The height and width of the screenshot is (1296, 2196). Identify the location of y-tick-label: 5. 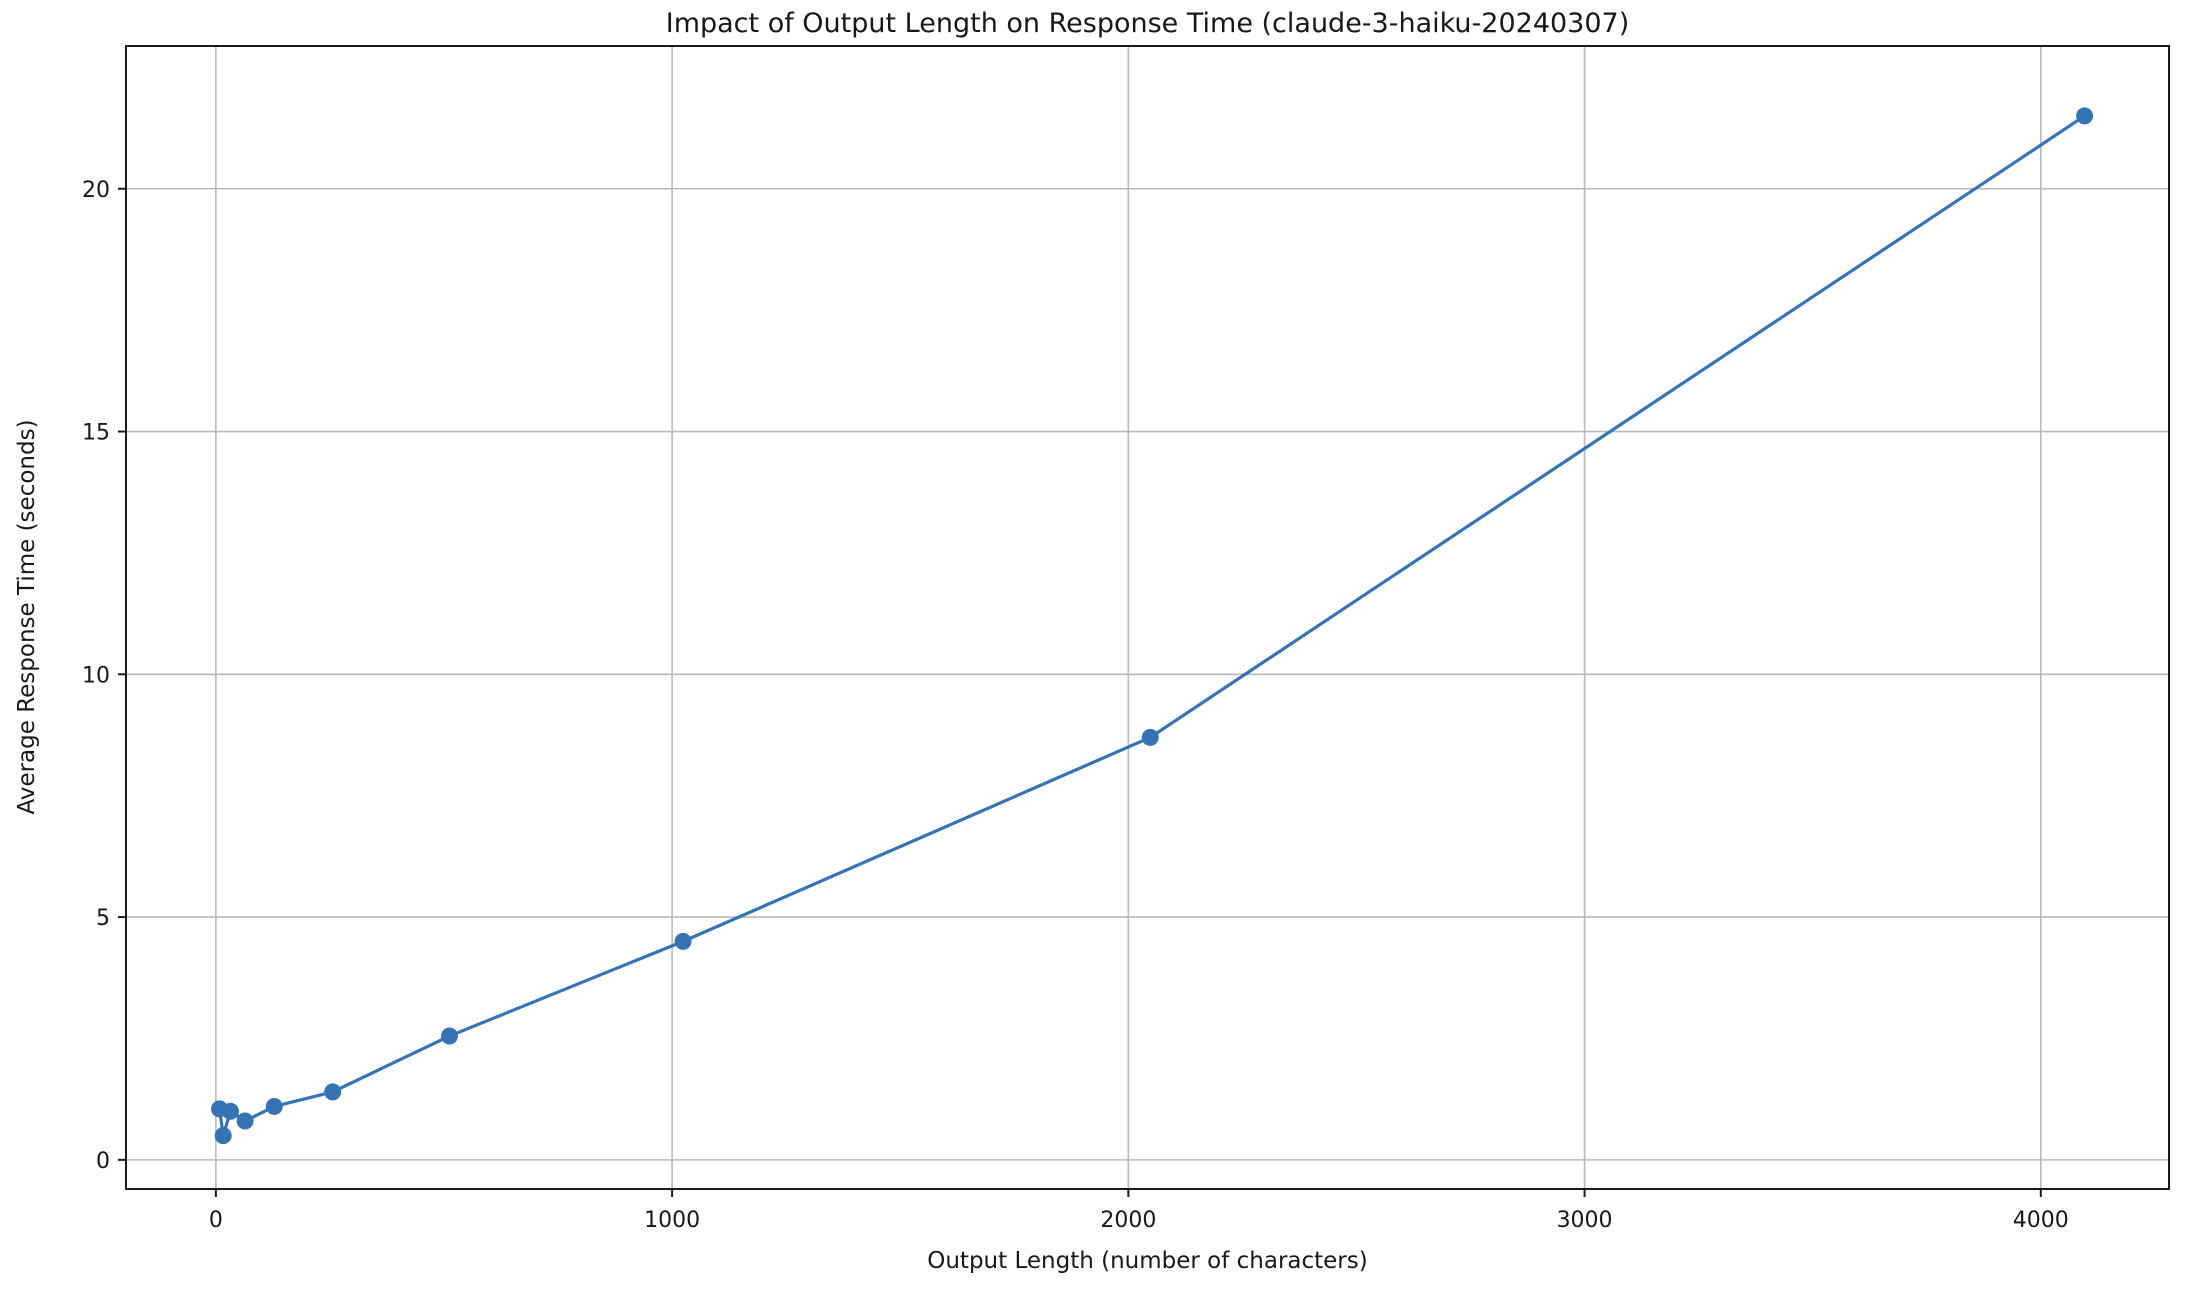
(103, 918).